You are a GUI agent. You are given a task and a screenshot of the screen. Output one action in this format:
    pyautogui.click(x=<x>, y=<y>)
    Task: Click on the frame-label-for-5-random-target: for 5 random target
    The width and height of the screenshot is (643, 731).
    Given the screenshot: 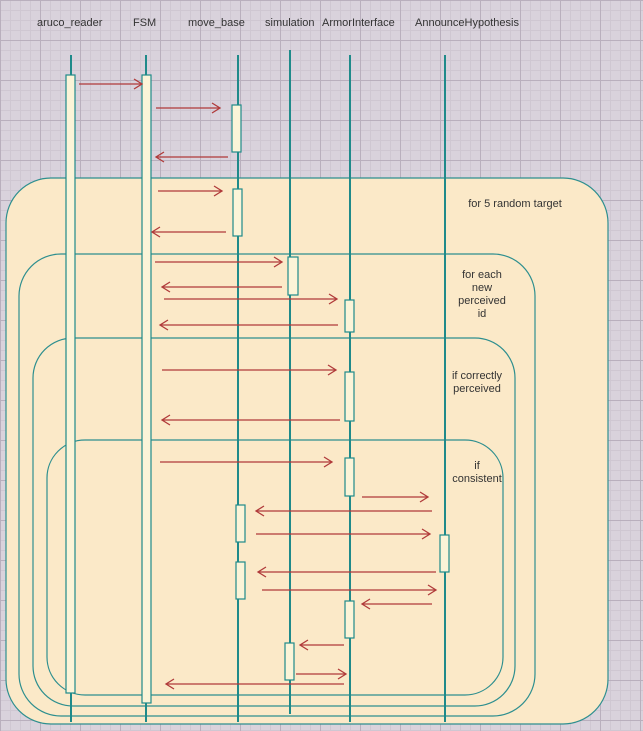 What is the action you would take?
    pyautogui.click(x=515, y=204)
    